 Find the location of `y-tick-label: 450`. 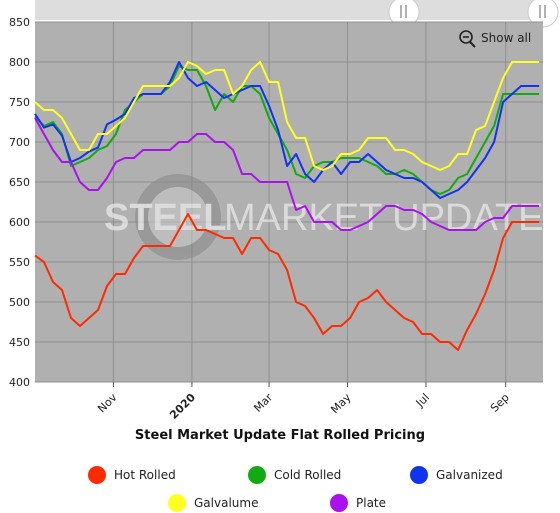

y-tick-label: 450 is located at coordinates (19, 342).